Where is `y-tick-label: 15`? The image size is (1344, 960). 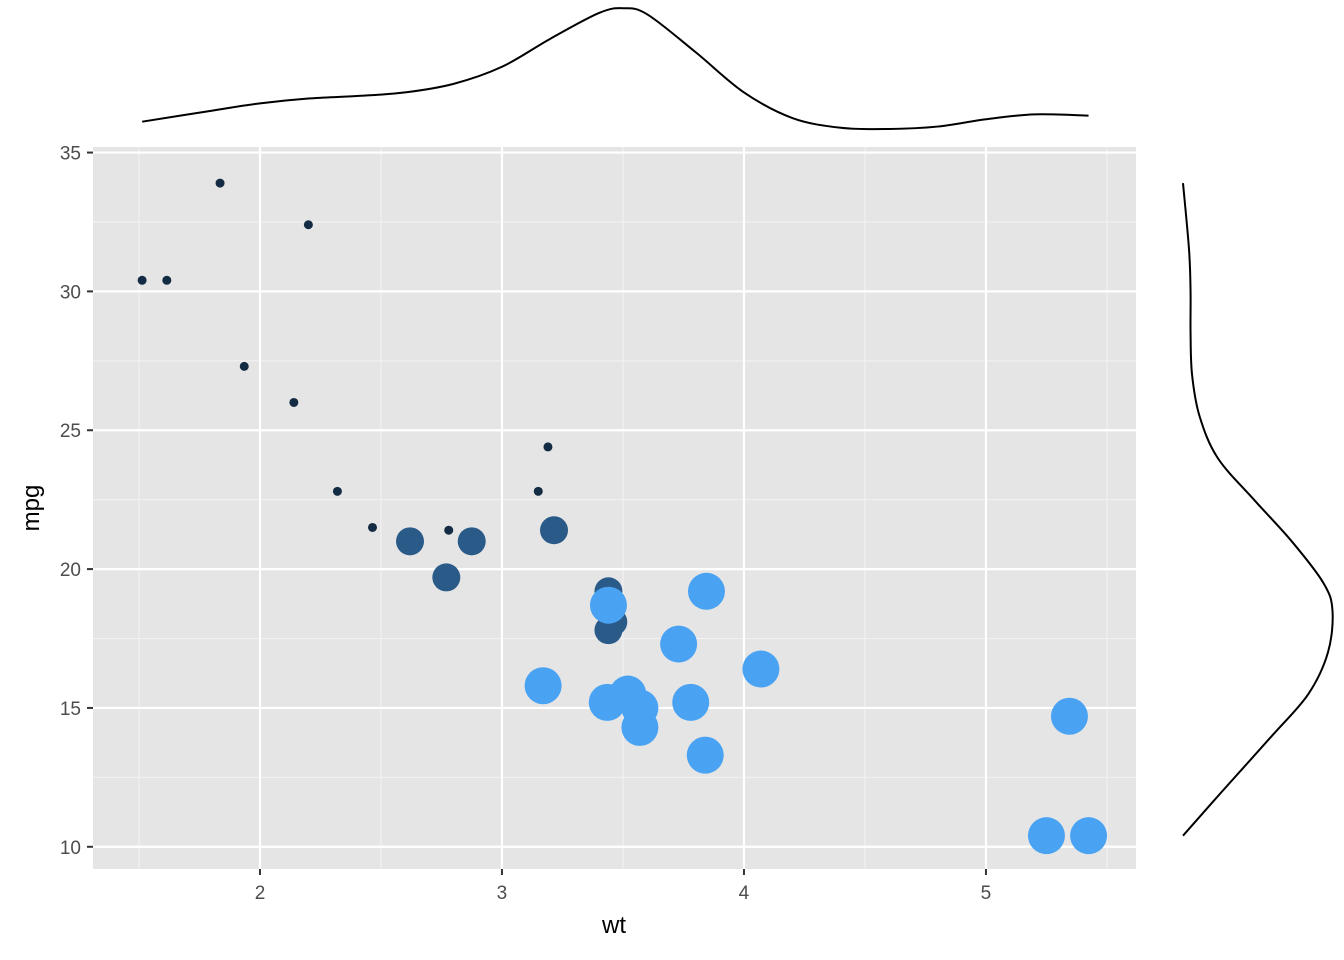 y-tick-label: 15 is located at coordinates (70, 709).